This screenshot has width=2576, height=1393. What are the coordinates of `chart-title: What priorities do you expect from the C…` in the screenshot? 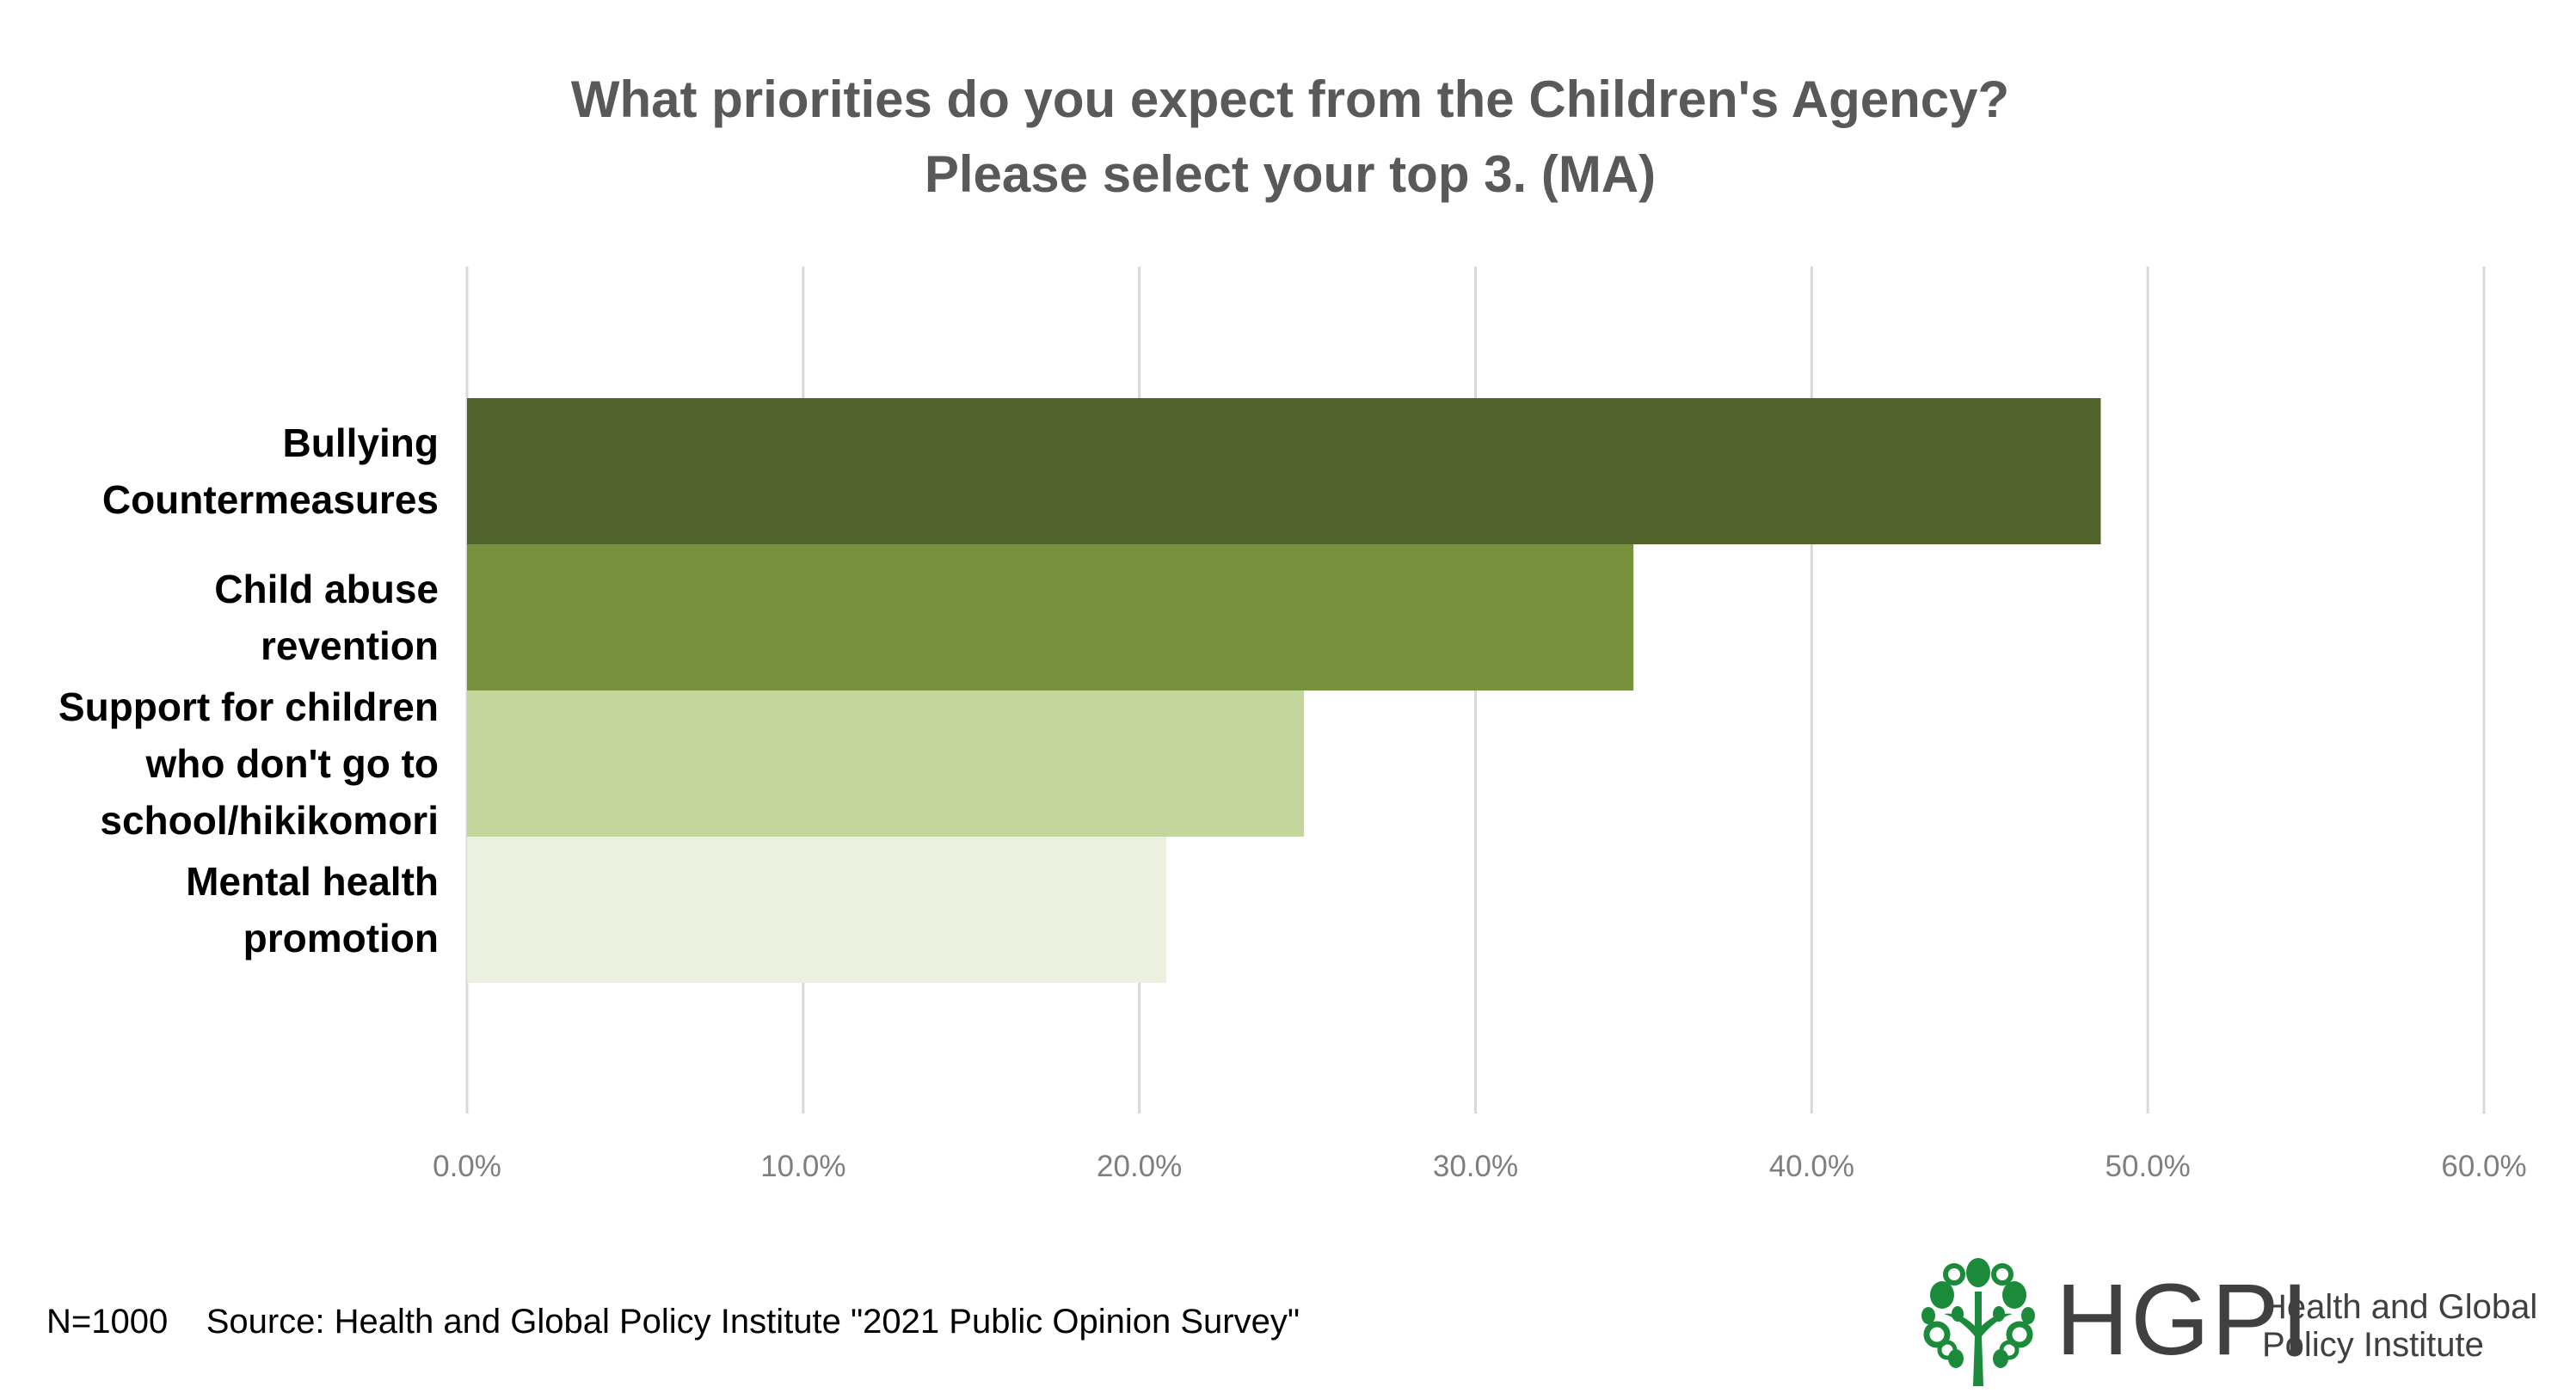 It's located at (1288, 137).